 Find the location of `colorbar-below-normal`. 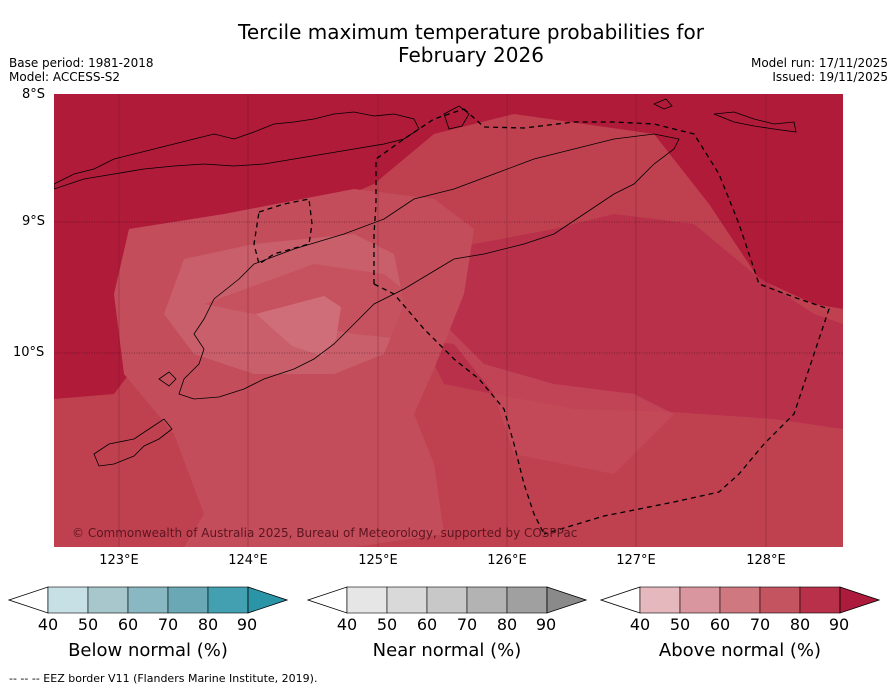

colorbar-below-normal is located at coordinates (148, 600).